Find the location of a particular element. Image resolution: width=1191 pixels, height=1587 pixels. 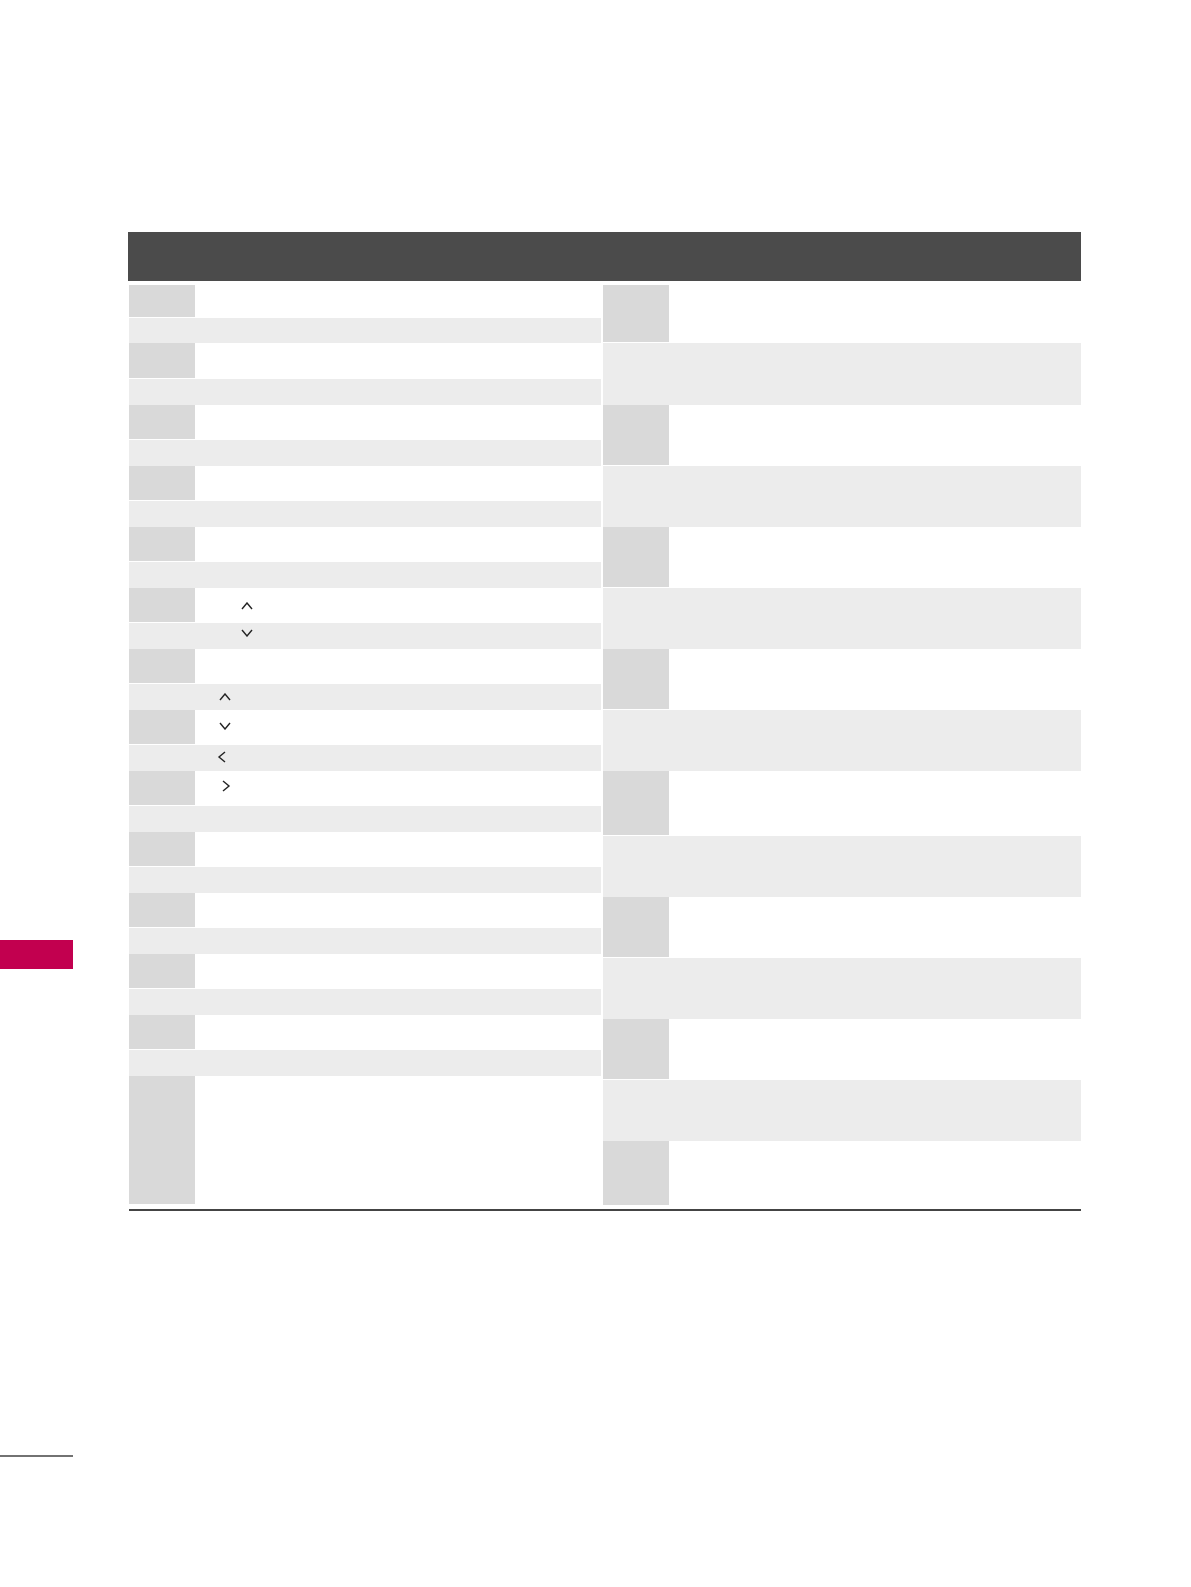

chevron-icons is located at coordinates (235, 696).